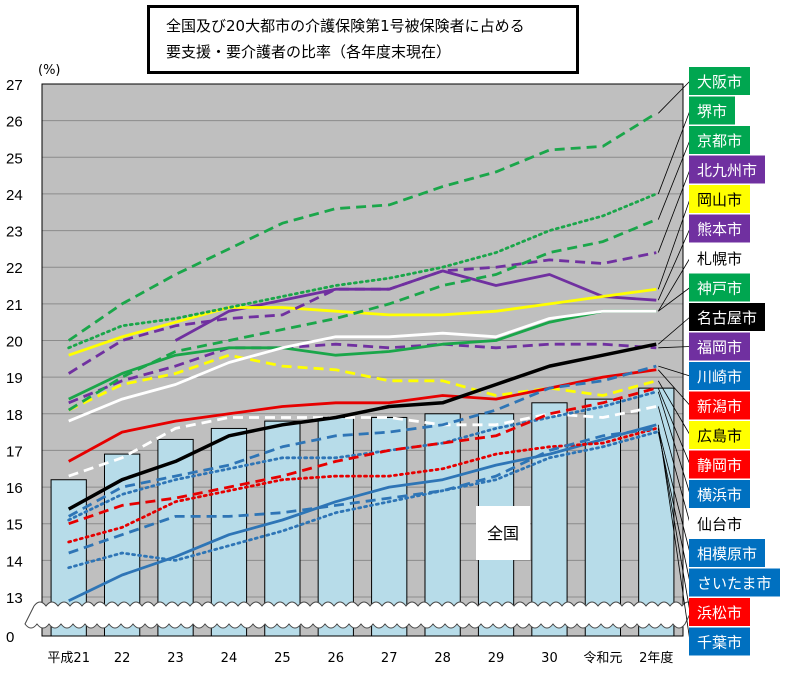 This screenshot has height=697, width=790. What do you see at coordinates (14, 415) in the screenshot?
I see `y-tick-label: 18` at bounding box center [14, 415].